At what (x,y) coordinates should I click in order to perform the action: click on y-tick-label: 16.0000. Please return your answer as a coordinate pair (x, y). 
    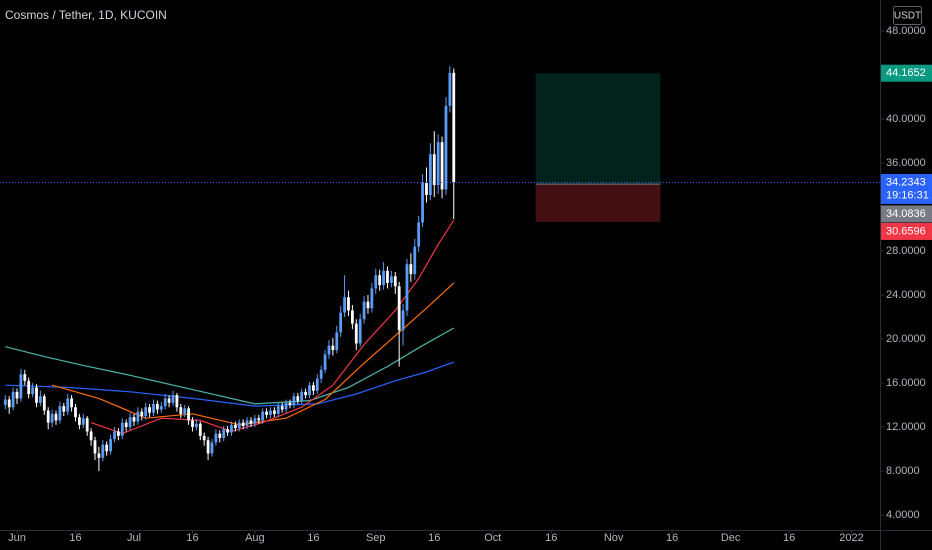
    Looking at the image, I should click on (906, 383).